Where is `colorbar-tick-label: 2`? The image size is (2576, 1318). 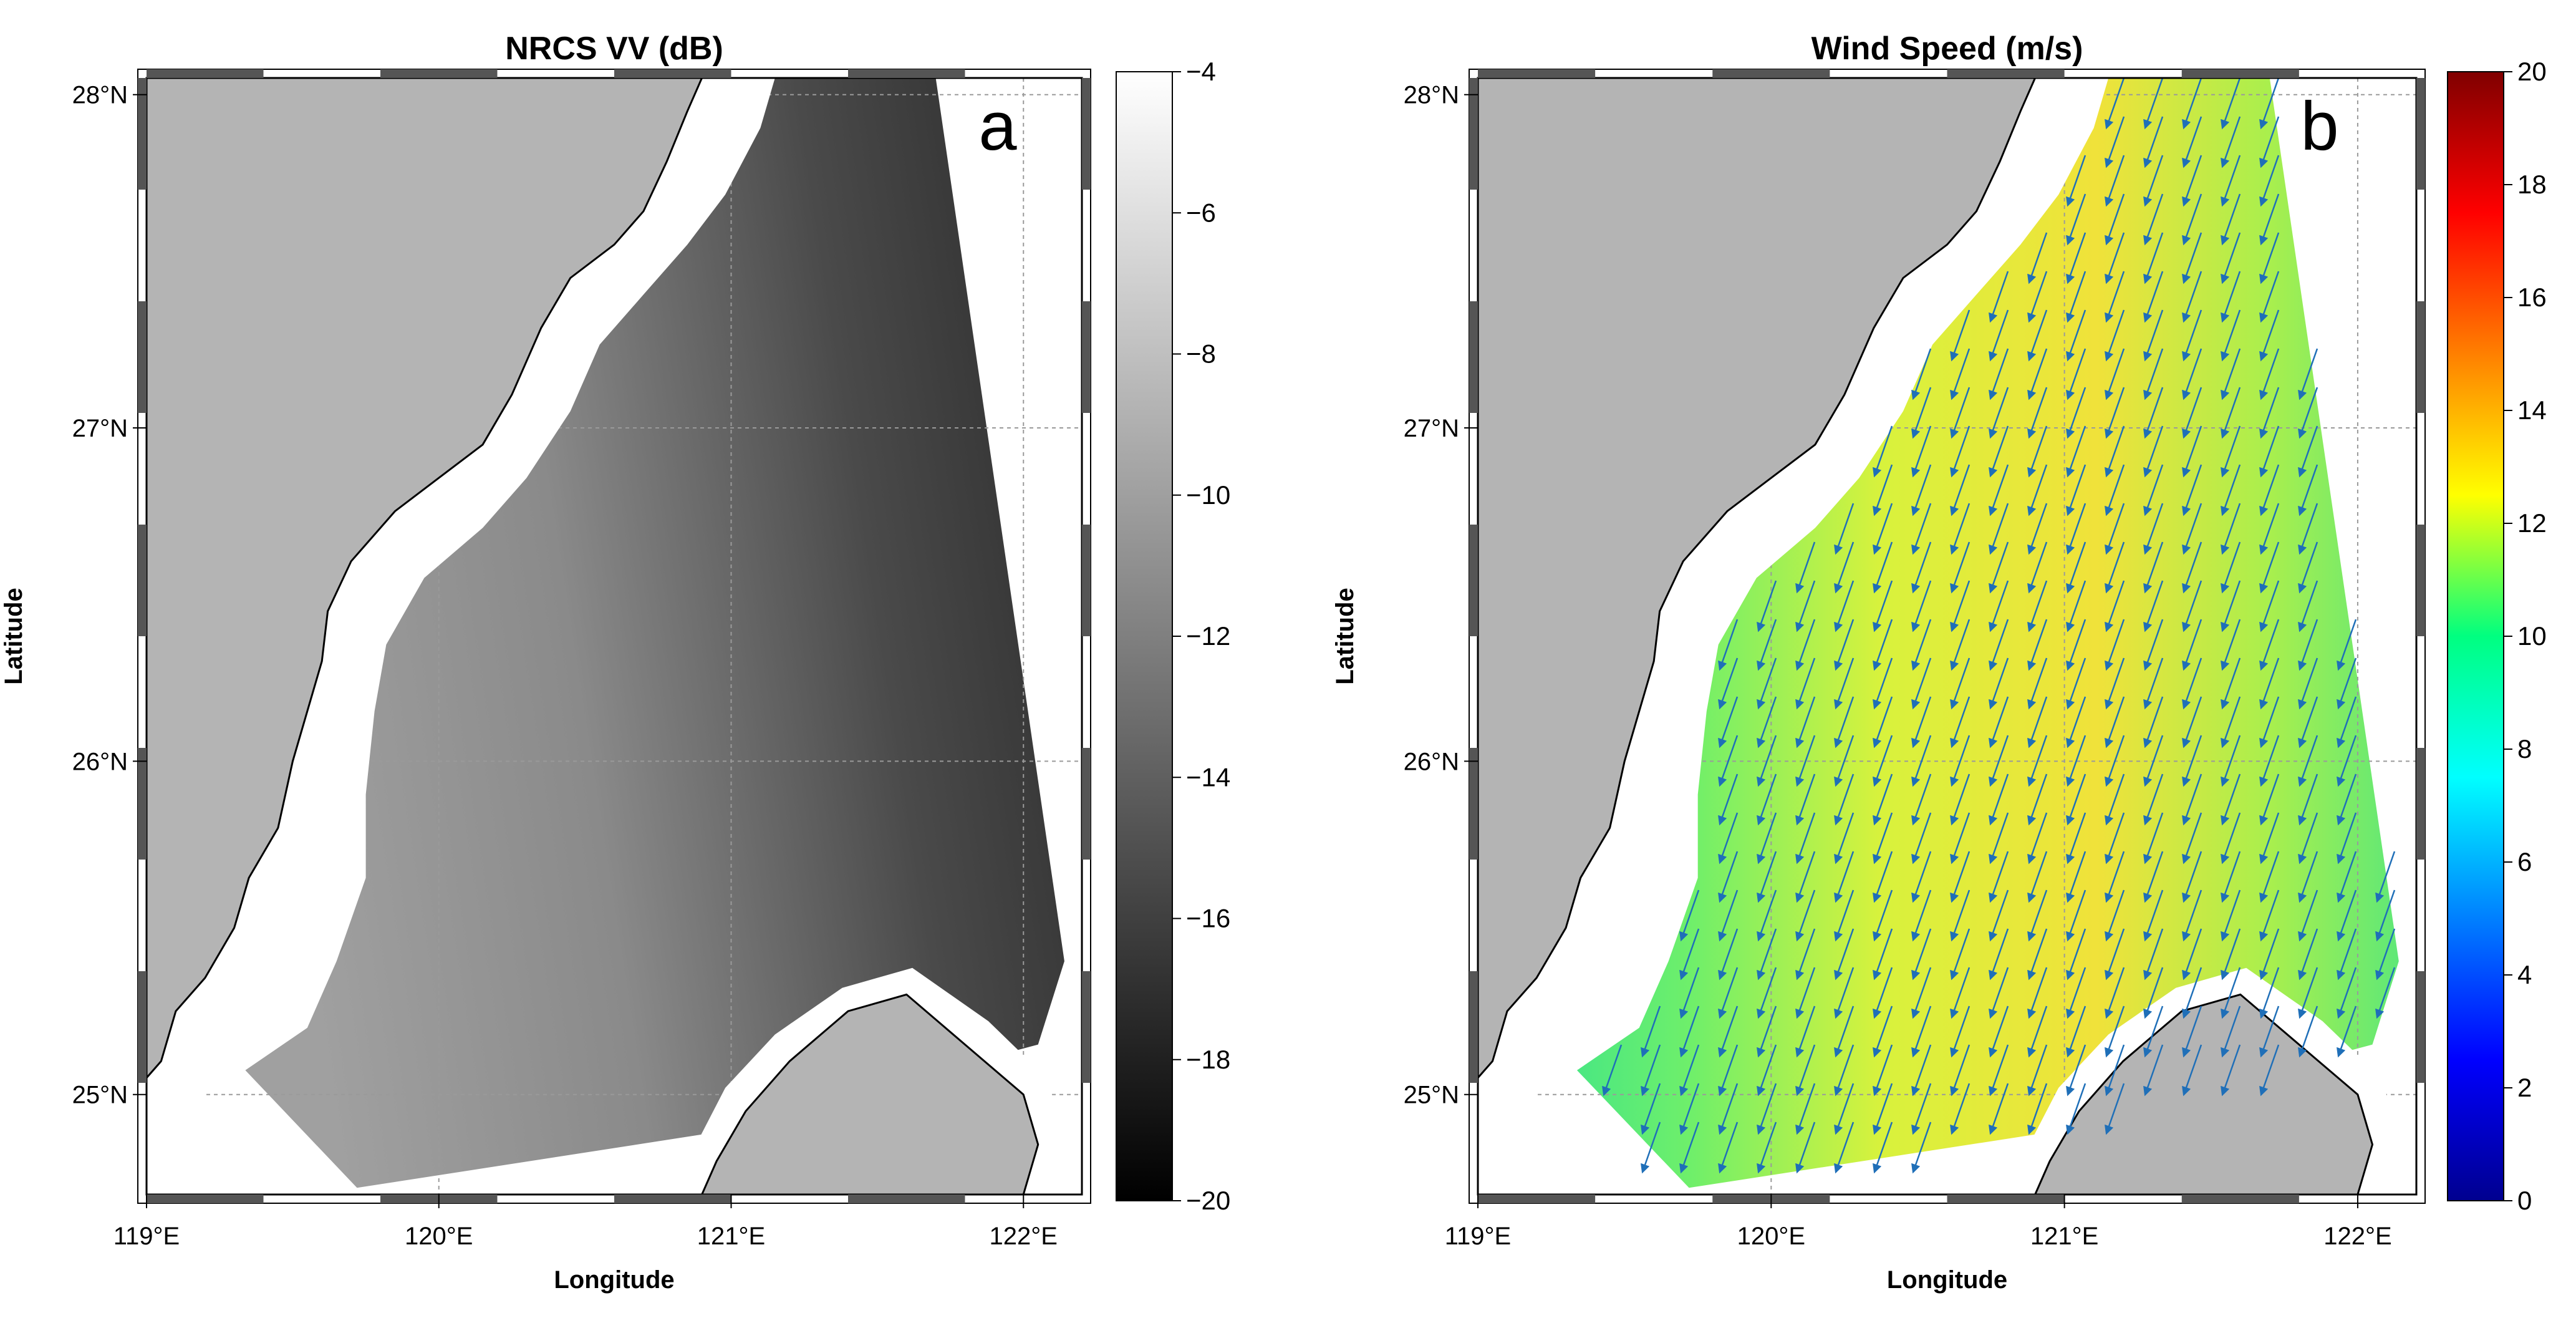 colorbar-tick-label: 2 is located at coordinates (2524, 1087).